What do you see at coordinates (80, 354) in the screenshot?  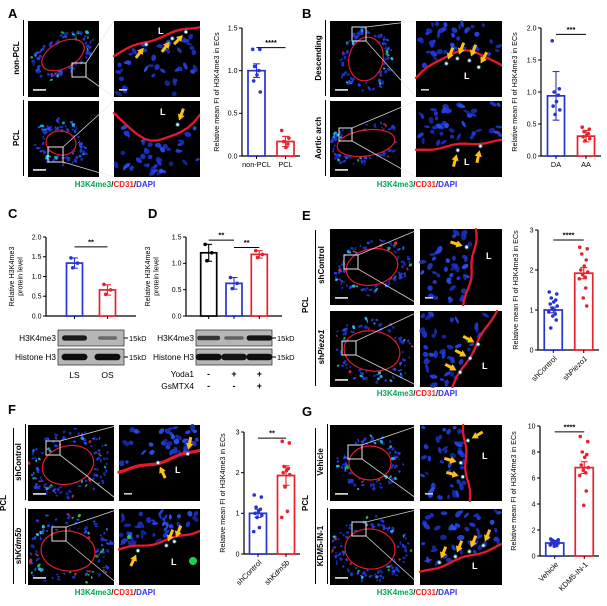 I see `western-blot-image: H3K4me3 15kD Histone H3 15kD LS OS` at bounding box center [80, 354].